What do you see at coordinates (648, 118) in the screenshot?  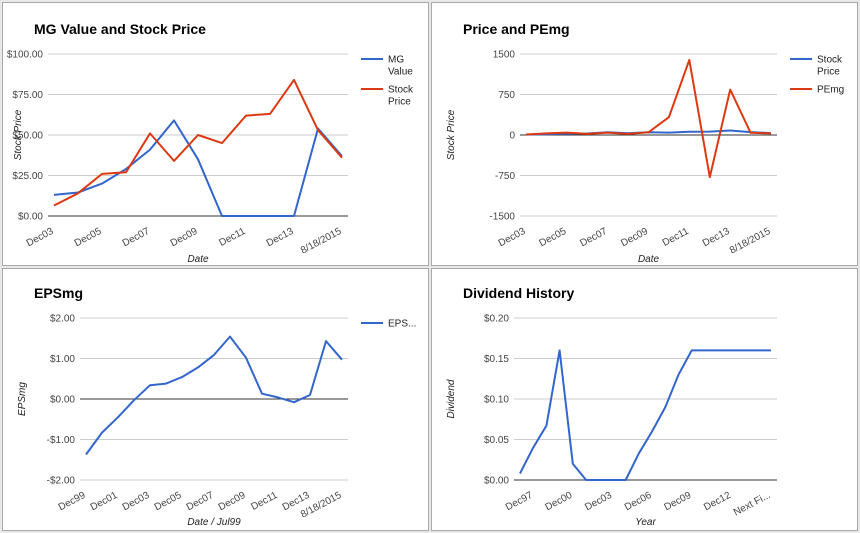 I see `chart2-series-pemg-line` at bounding box center [648, 118].